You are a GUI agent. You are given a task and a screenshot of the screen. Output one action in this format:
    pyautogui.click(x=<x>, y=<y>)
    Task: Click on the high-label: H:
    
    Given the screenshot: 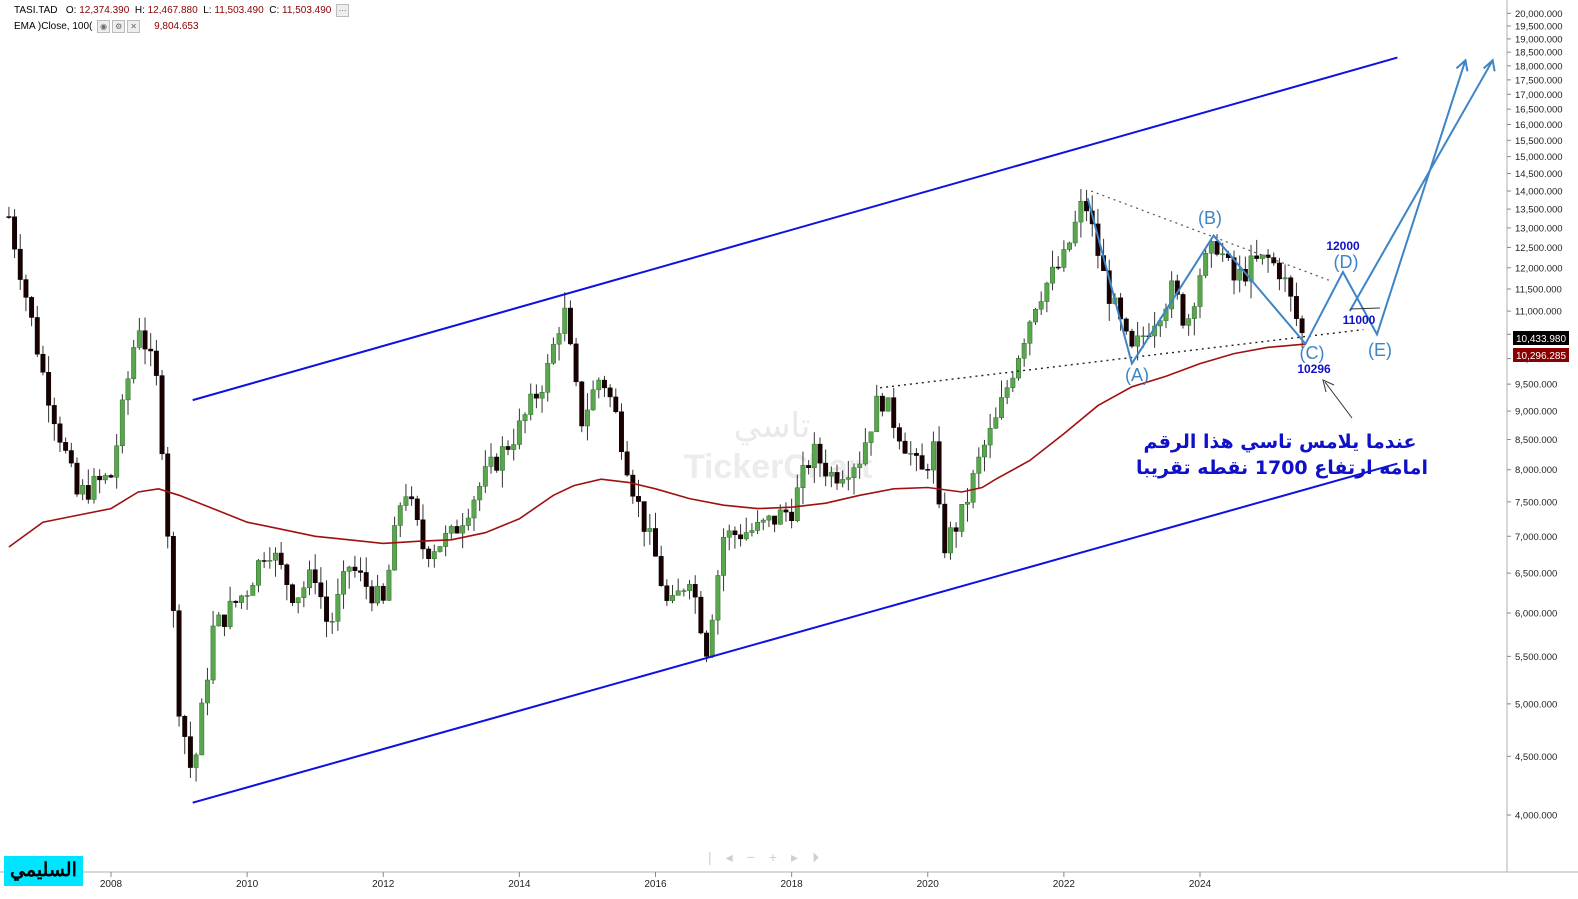 What is the action you would take?
    pyautogui.click(x=139, y=11)
    